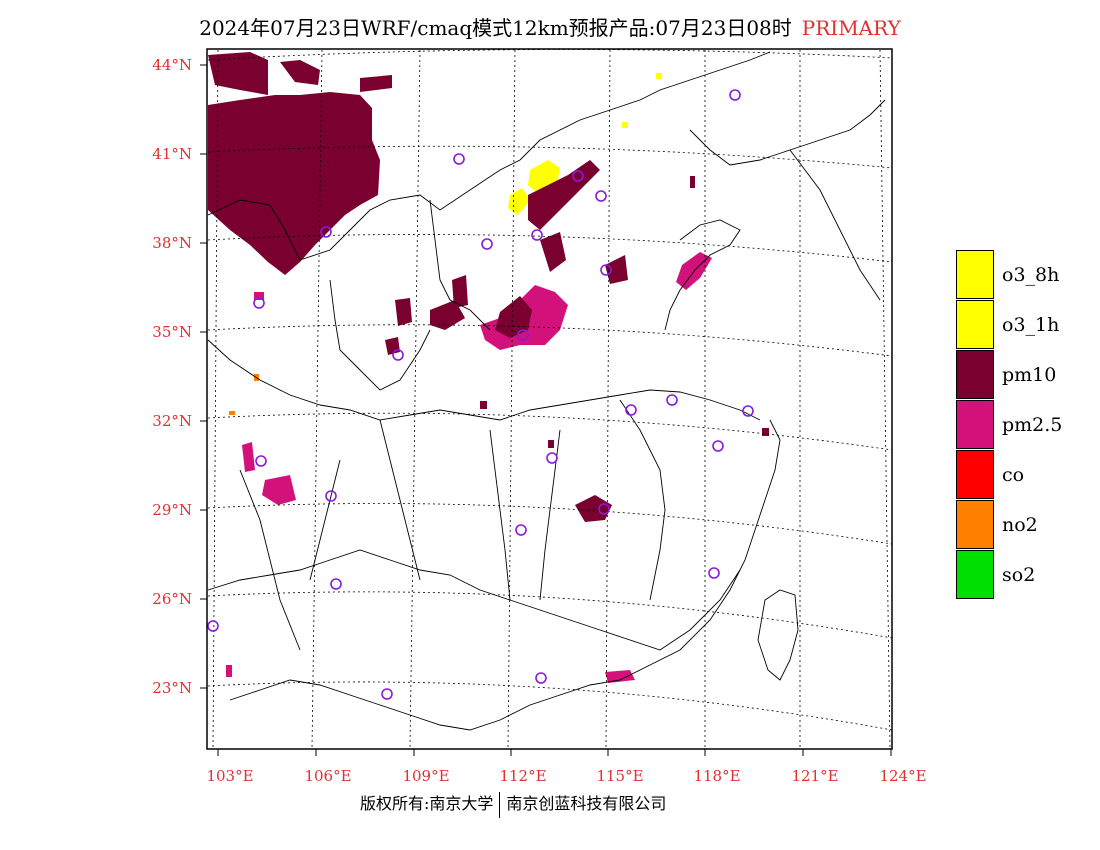 The width and height of the screenshot is (1100, 850). What do you see at coordinates (172, 510) in the screenshot?
I see `lat-label: 29°N` at bounding box center [172, 510].